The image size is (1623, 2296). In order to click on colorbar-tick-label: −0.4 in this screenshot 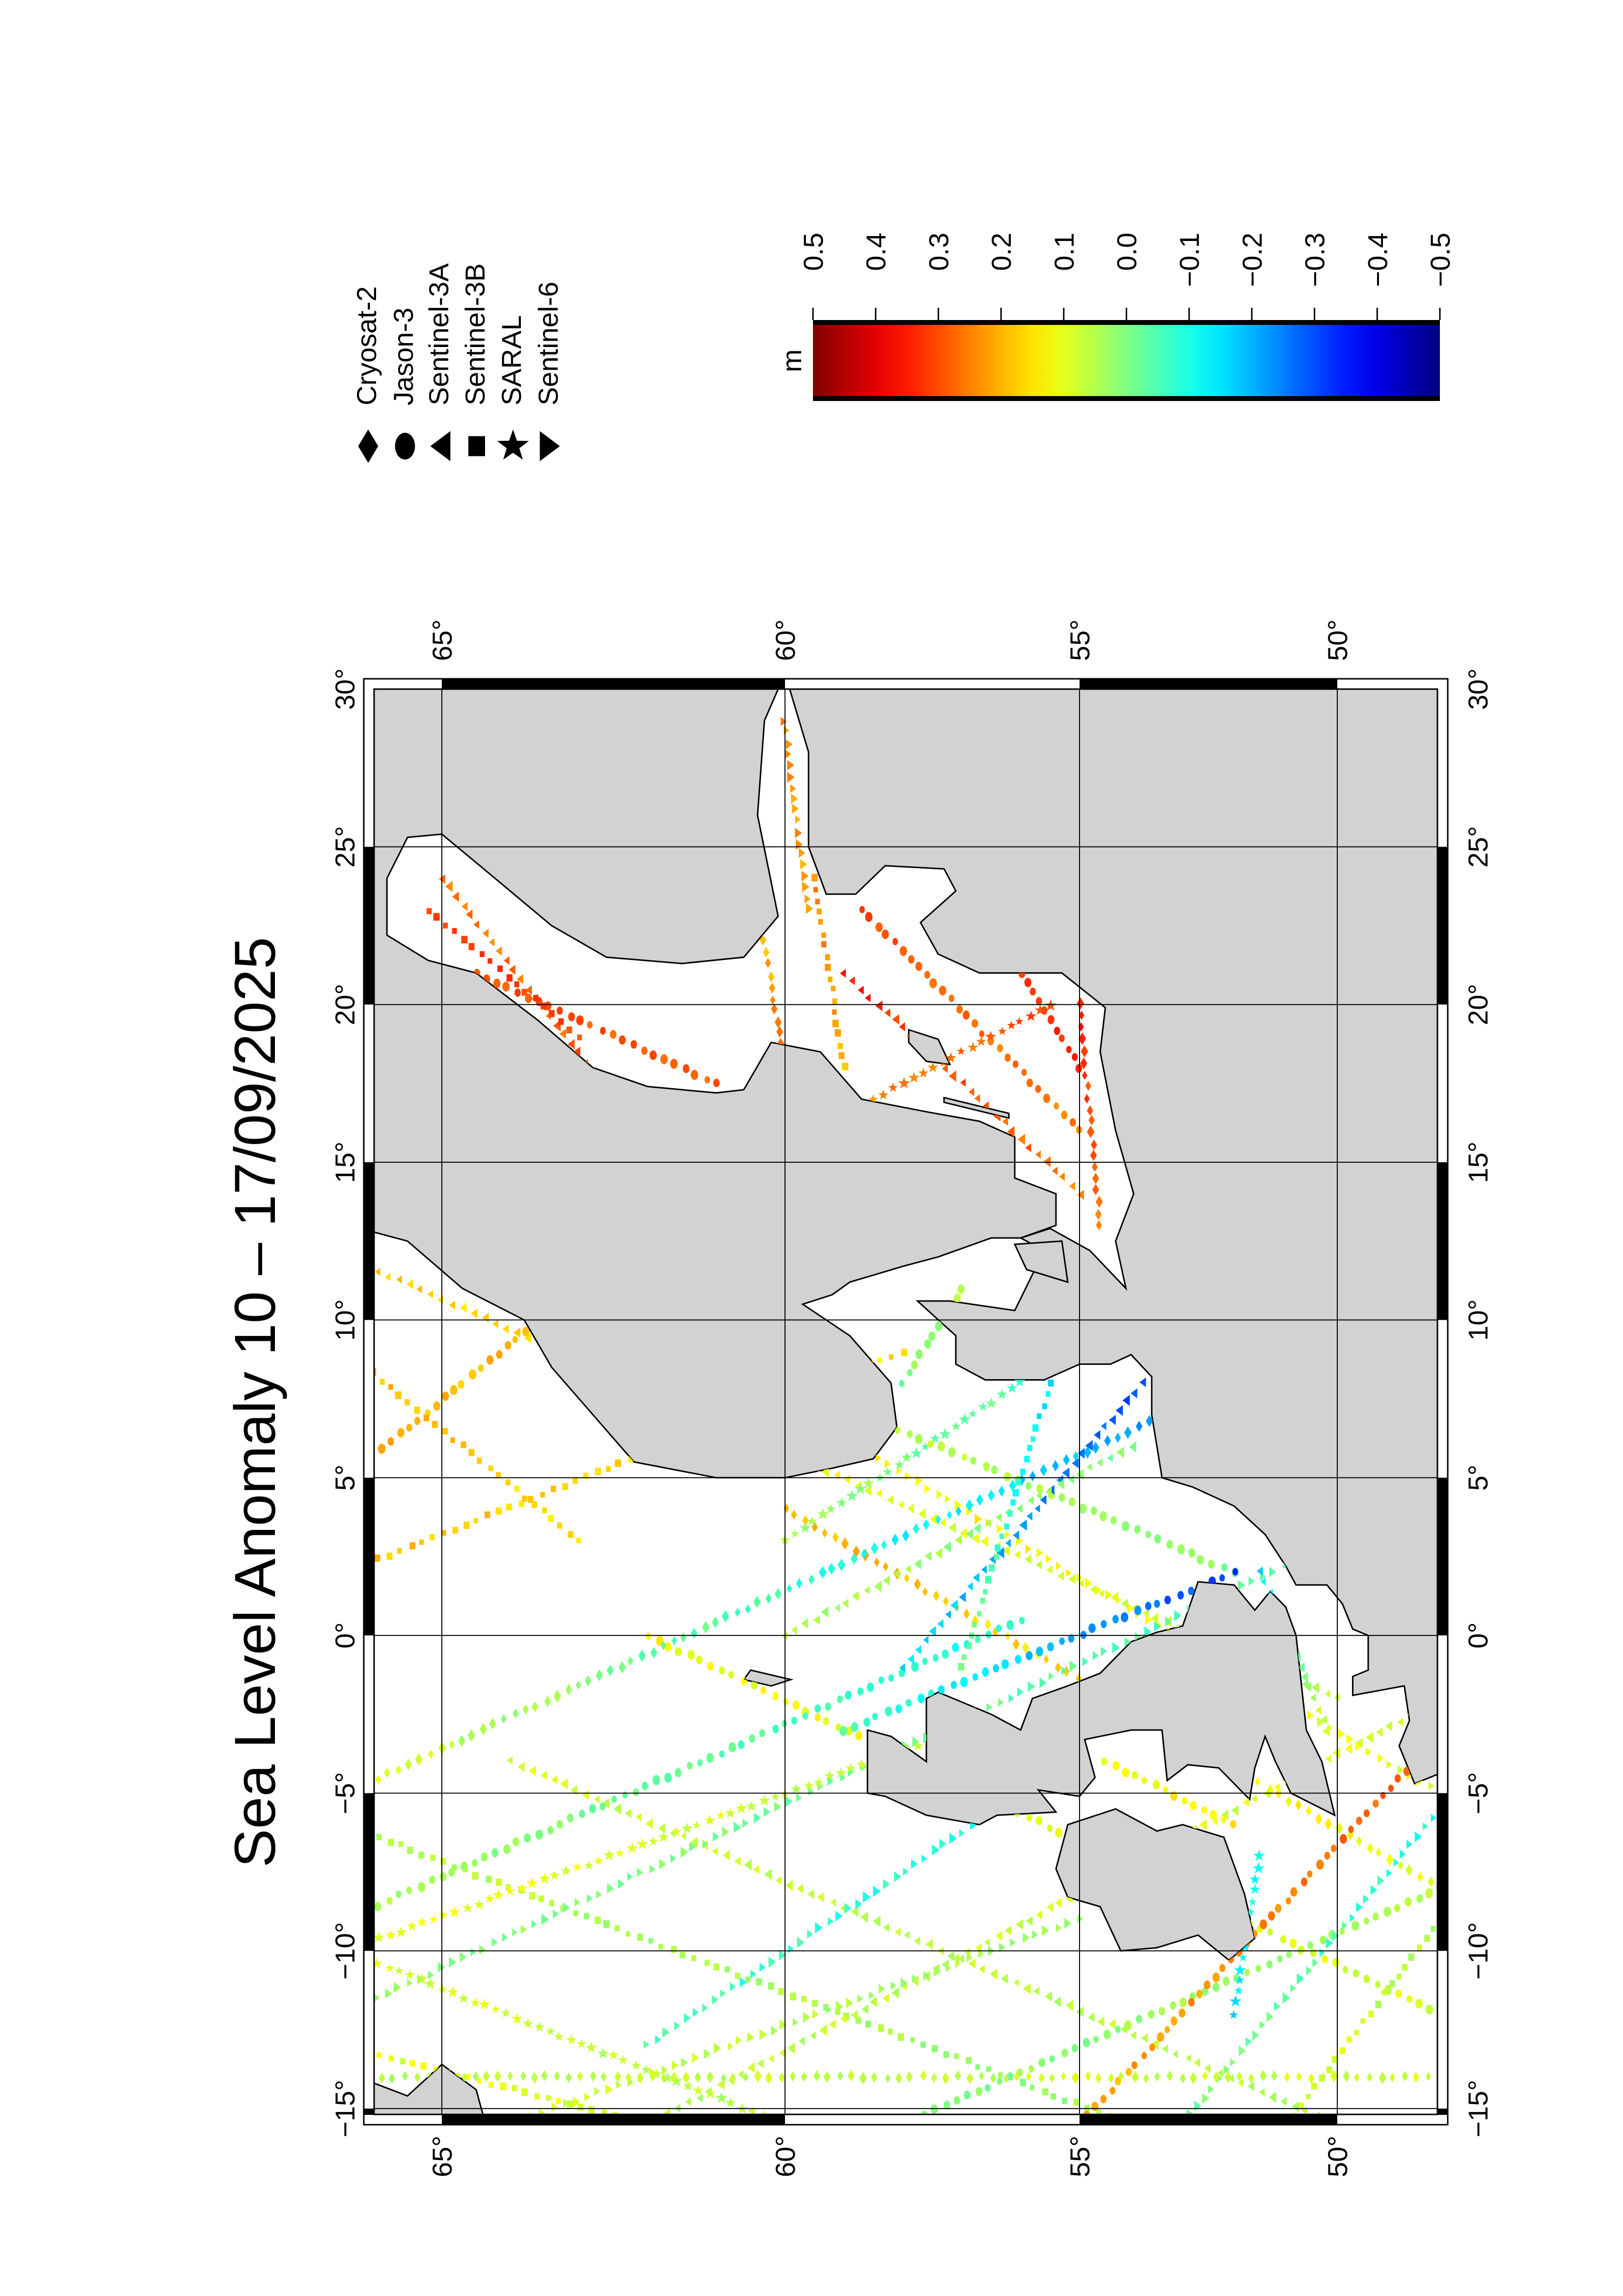, I will do `click(1378, 260)`.